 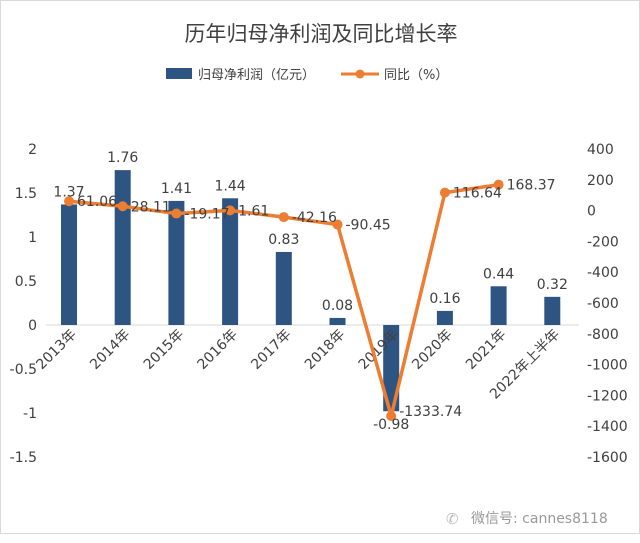 I want to click on category-label: 2020年, so click(x=432, y=350).